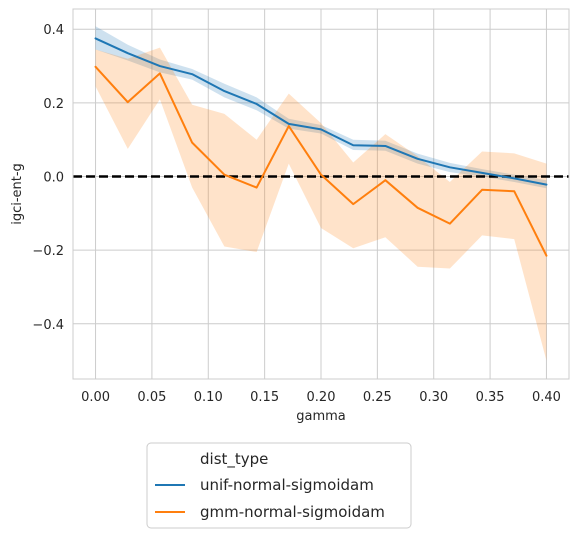 Image resolution: width=578 pixels, height=537 pixels. Describe the element at coordinates (234, 459) in the screenshot. I see `legend-title: dist_type` at that location.